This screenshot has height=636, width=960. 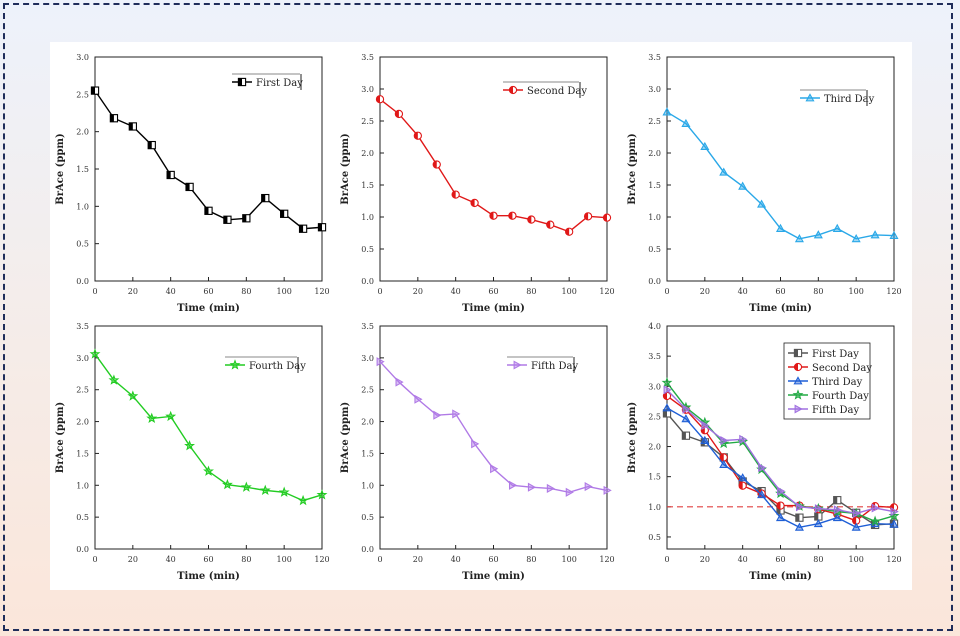 What do you see at coordinates (780, 468) in the screenshot?
I see `series-line` at bounding box center [780, 468].